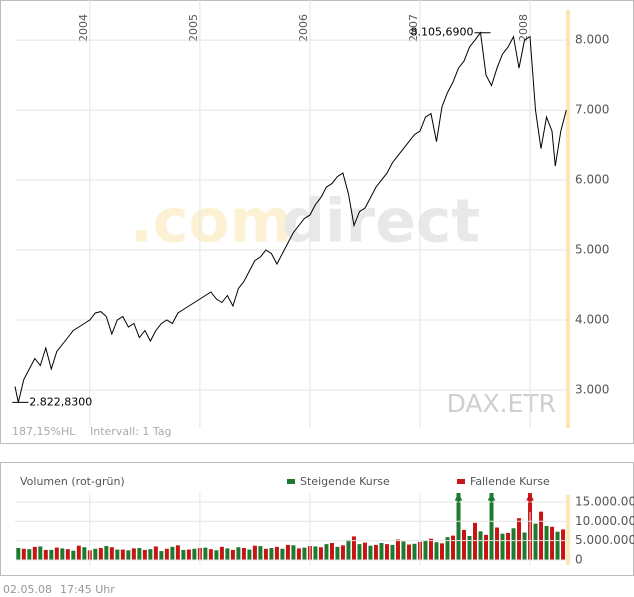  Describe the element at coordinates (501, 403) in the screenshot. I see `symbol: DAX.ETR` at that location.